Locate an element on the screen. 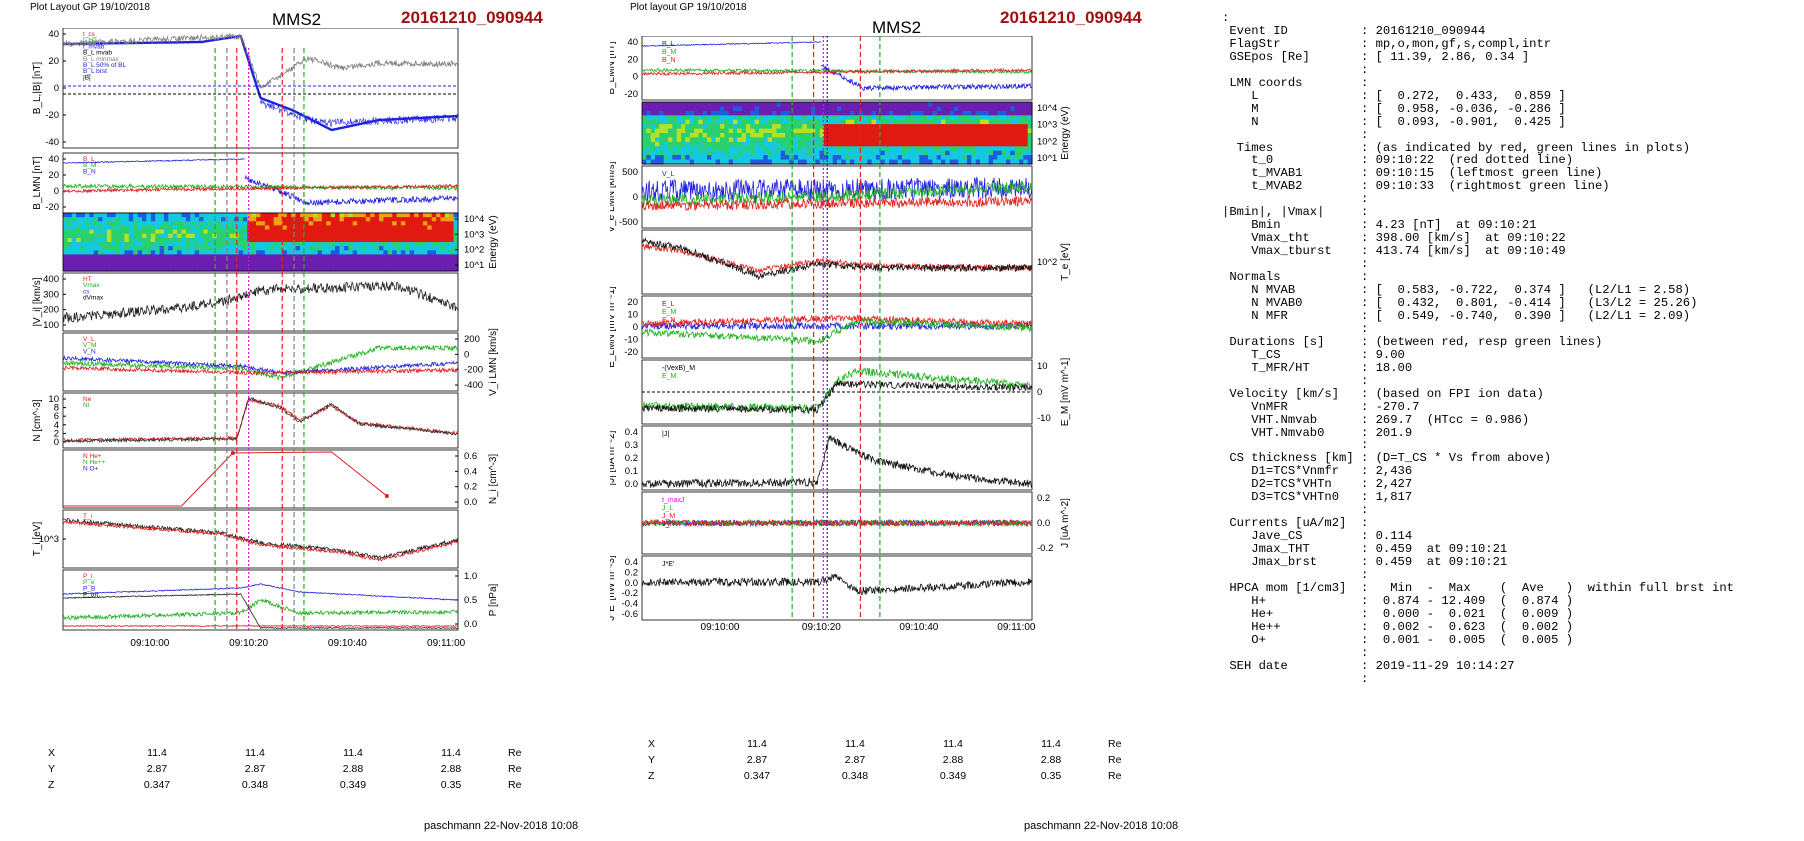 The height and width of the screenshot is (841, 1804). legend-label: N O+ is located at coordinates (91, 468).